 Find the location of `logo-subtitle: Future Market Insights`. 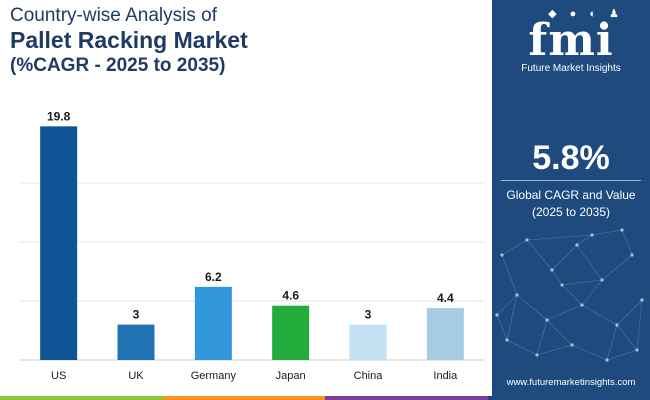

logo-subtitle: Future Market Insights is located at coordinates (571, 68).